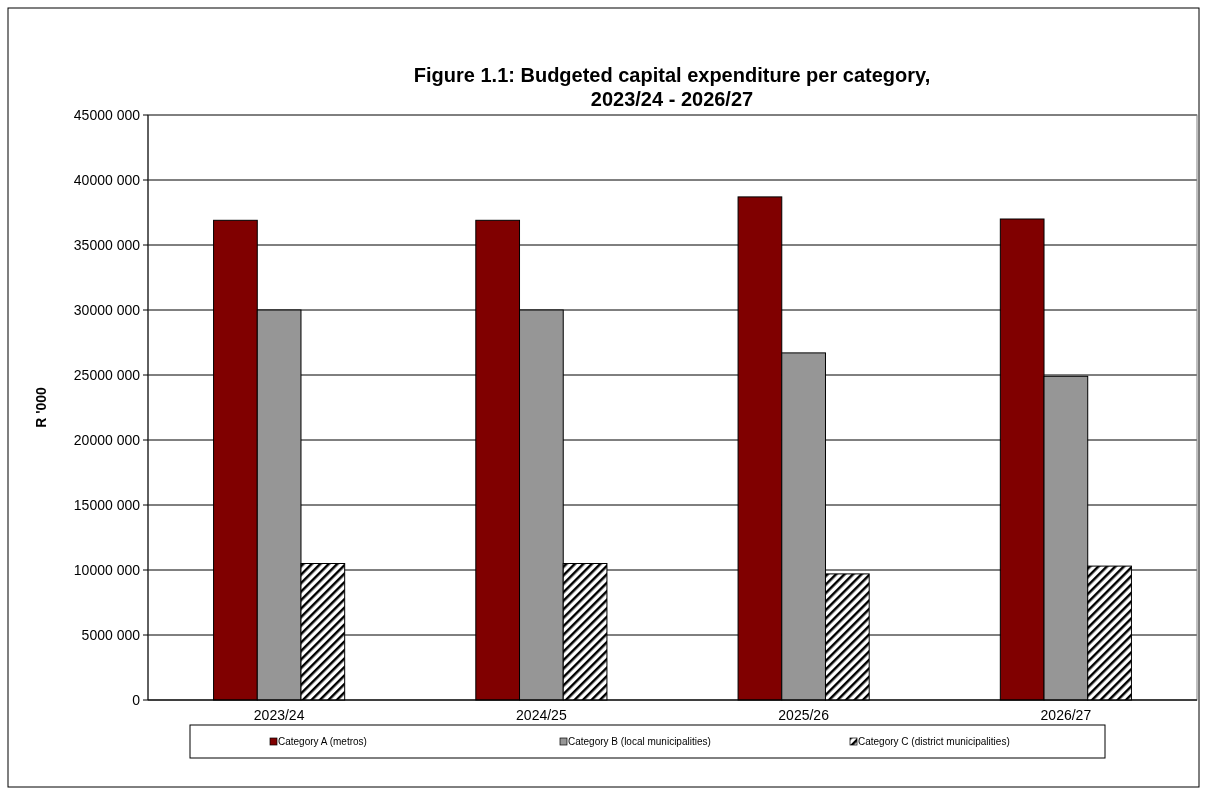 This screenshot has height=789, width=1207. I want to click on y-tick-label: 15000 000, so click(107, 504).